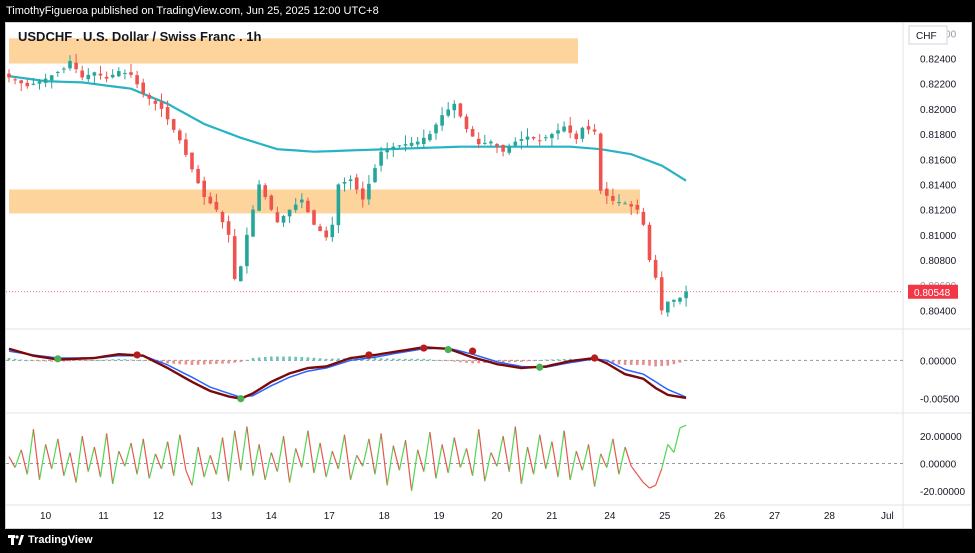  I want to click on currency-box, so click(928, 35).